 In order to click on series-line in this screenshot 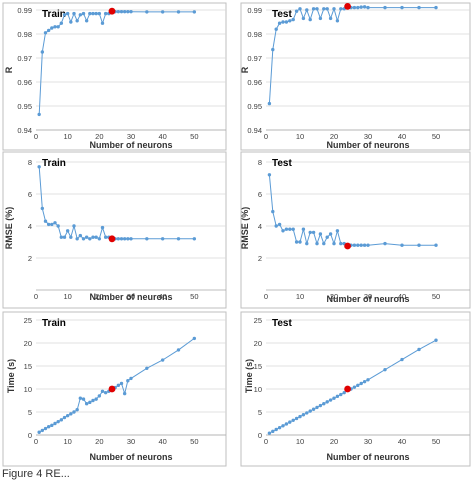, I will do `click(116, 385)`.